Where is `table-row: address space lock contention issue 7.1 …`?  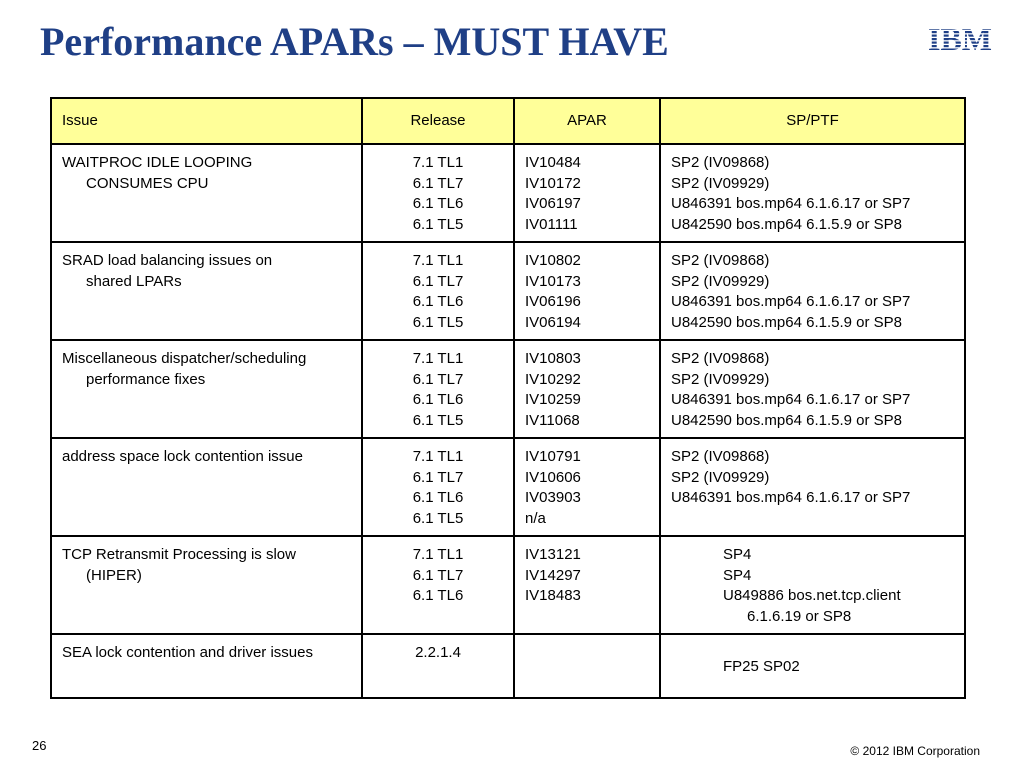
table-row: address space lock contention issue 7.1 … is located at coordinates (508, 487).